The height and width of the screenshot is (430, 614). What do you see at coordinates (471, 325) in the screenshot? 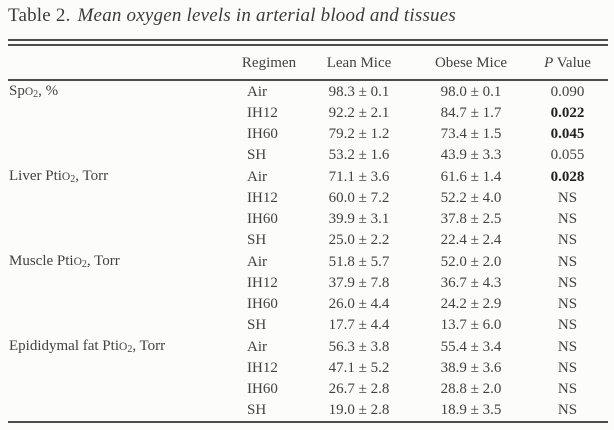
I see `obese-mice-value: 13.7 ± 6.0` at bounding box center [471, 325].